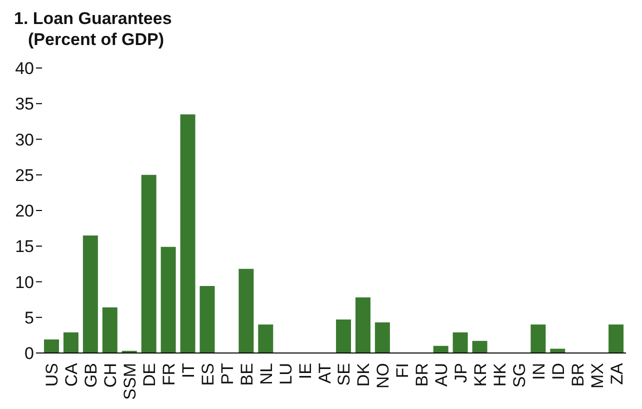  What do you see at coordinates (29, 318) in the screenshot?
I see `y-tick-label: 5` at bounding box center [29, 318].